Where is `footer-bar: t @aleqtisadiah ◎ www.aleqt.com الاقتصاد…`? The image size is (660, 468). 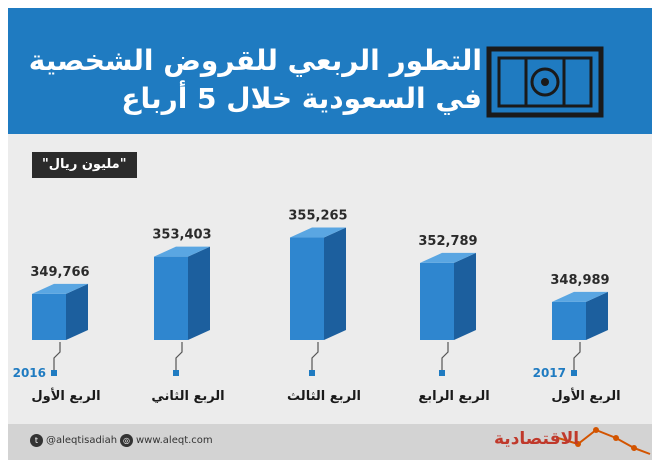
footer-bar: t @aleqtisadiah ◎ www.aleqt.com الاقتصاد… is located at coordinates (330, 442).